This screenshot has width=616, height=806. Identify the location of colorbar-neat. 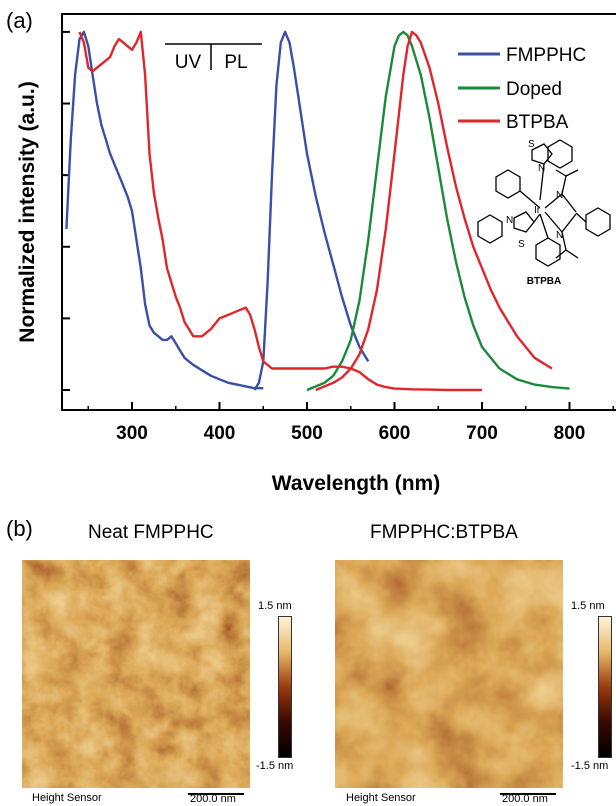
(285, 687).